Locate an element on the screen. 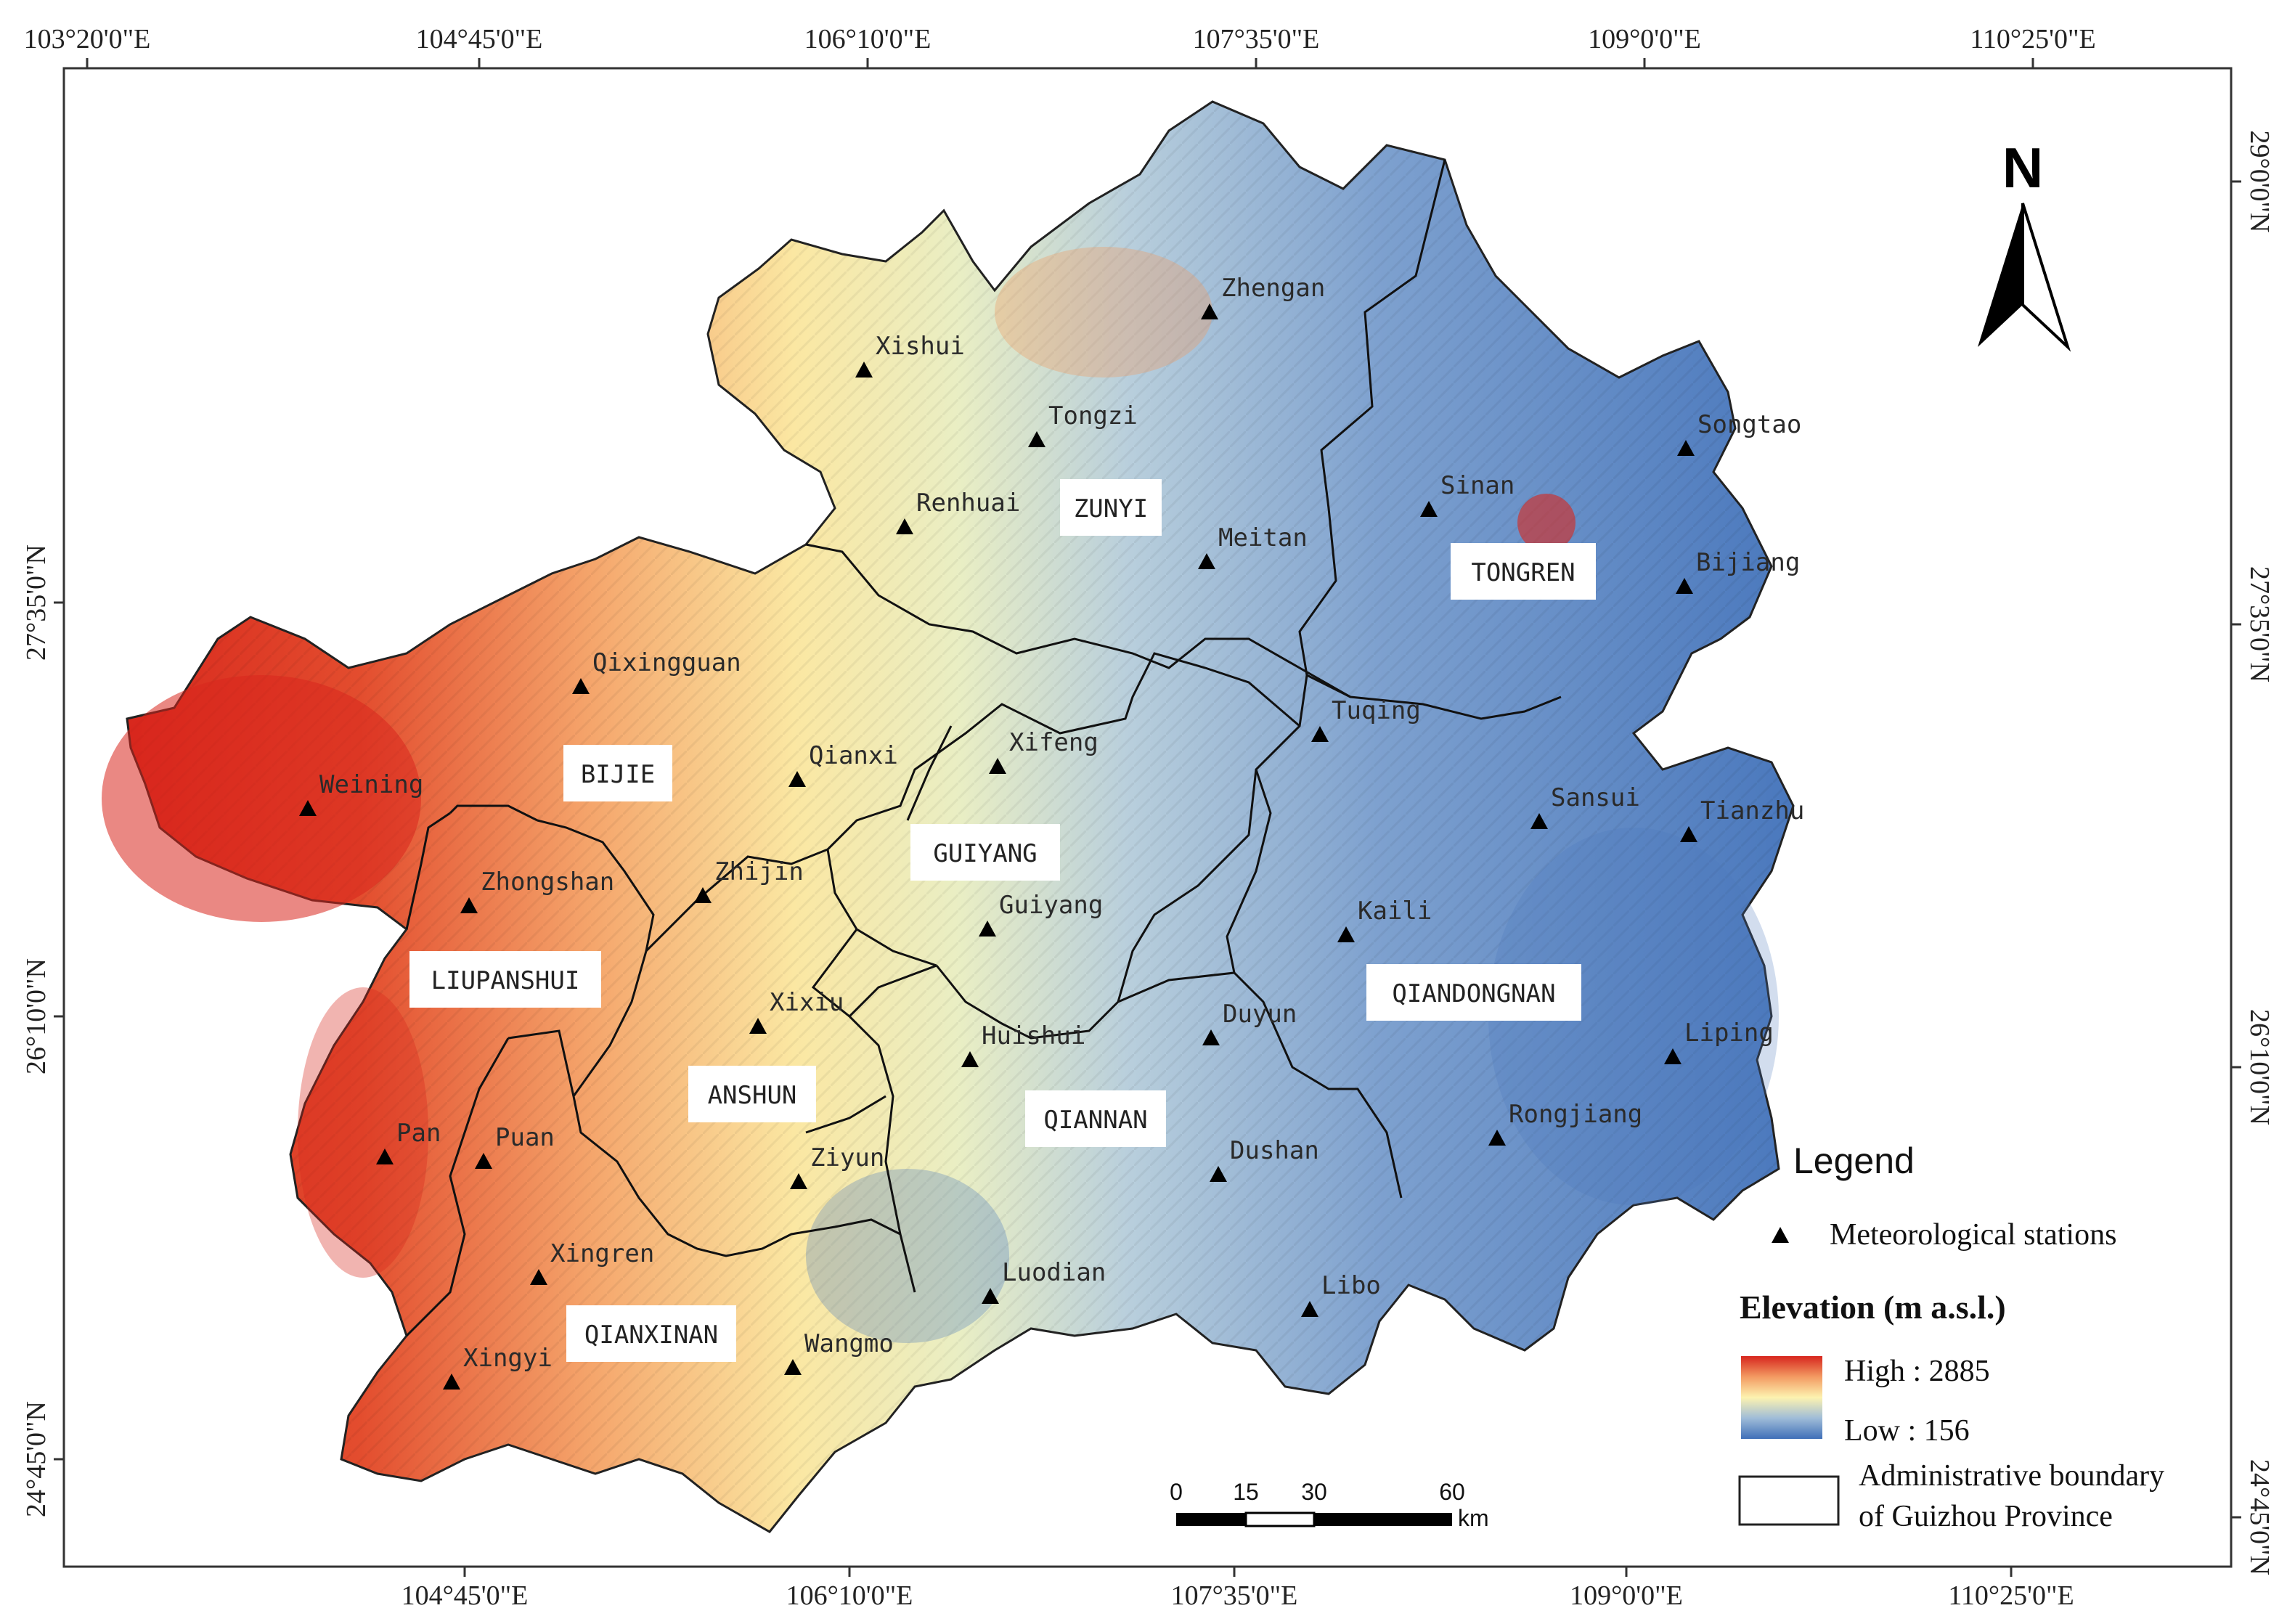  region-label-anshun: ANSHUN is located at coordinates (752, 1094).